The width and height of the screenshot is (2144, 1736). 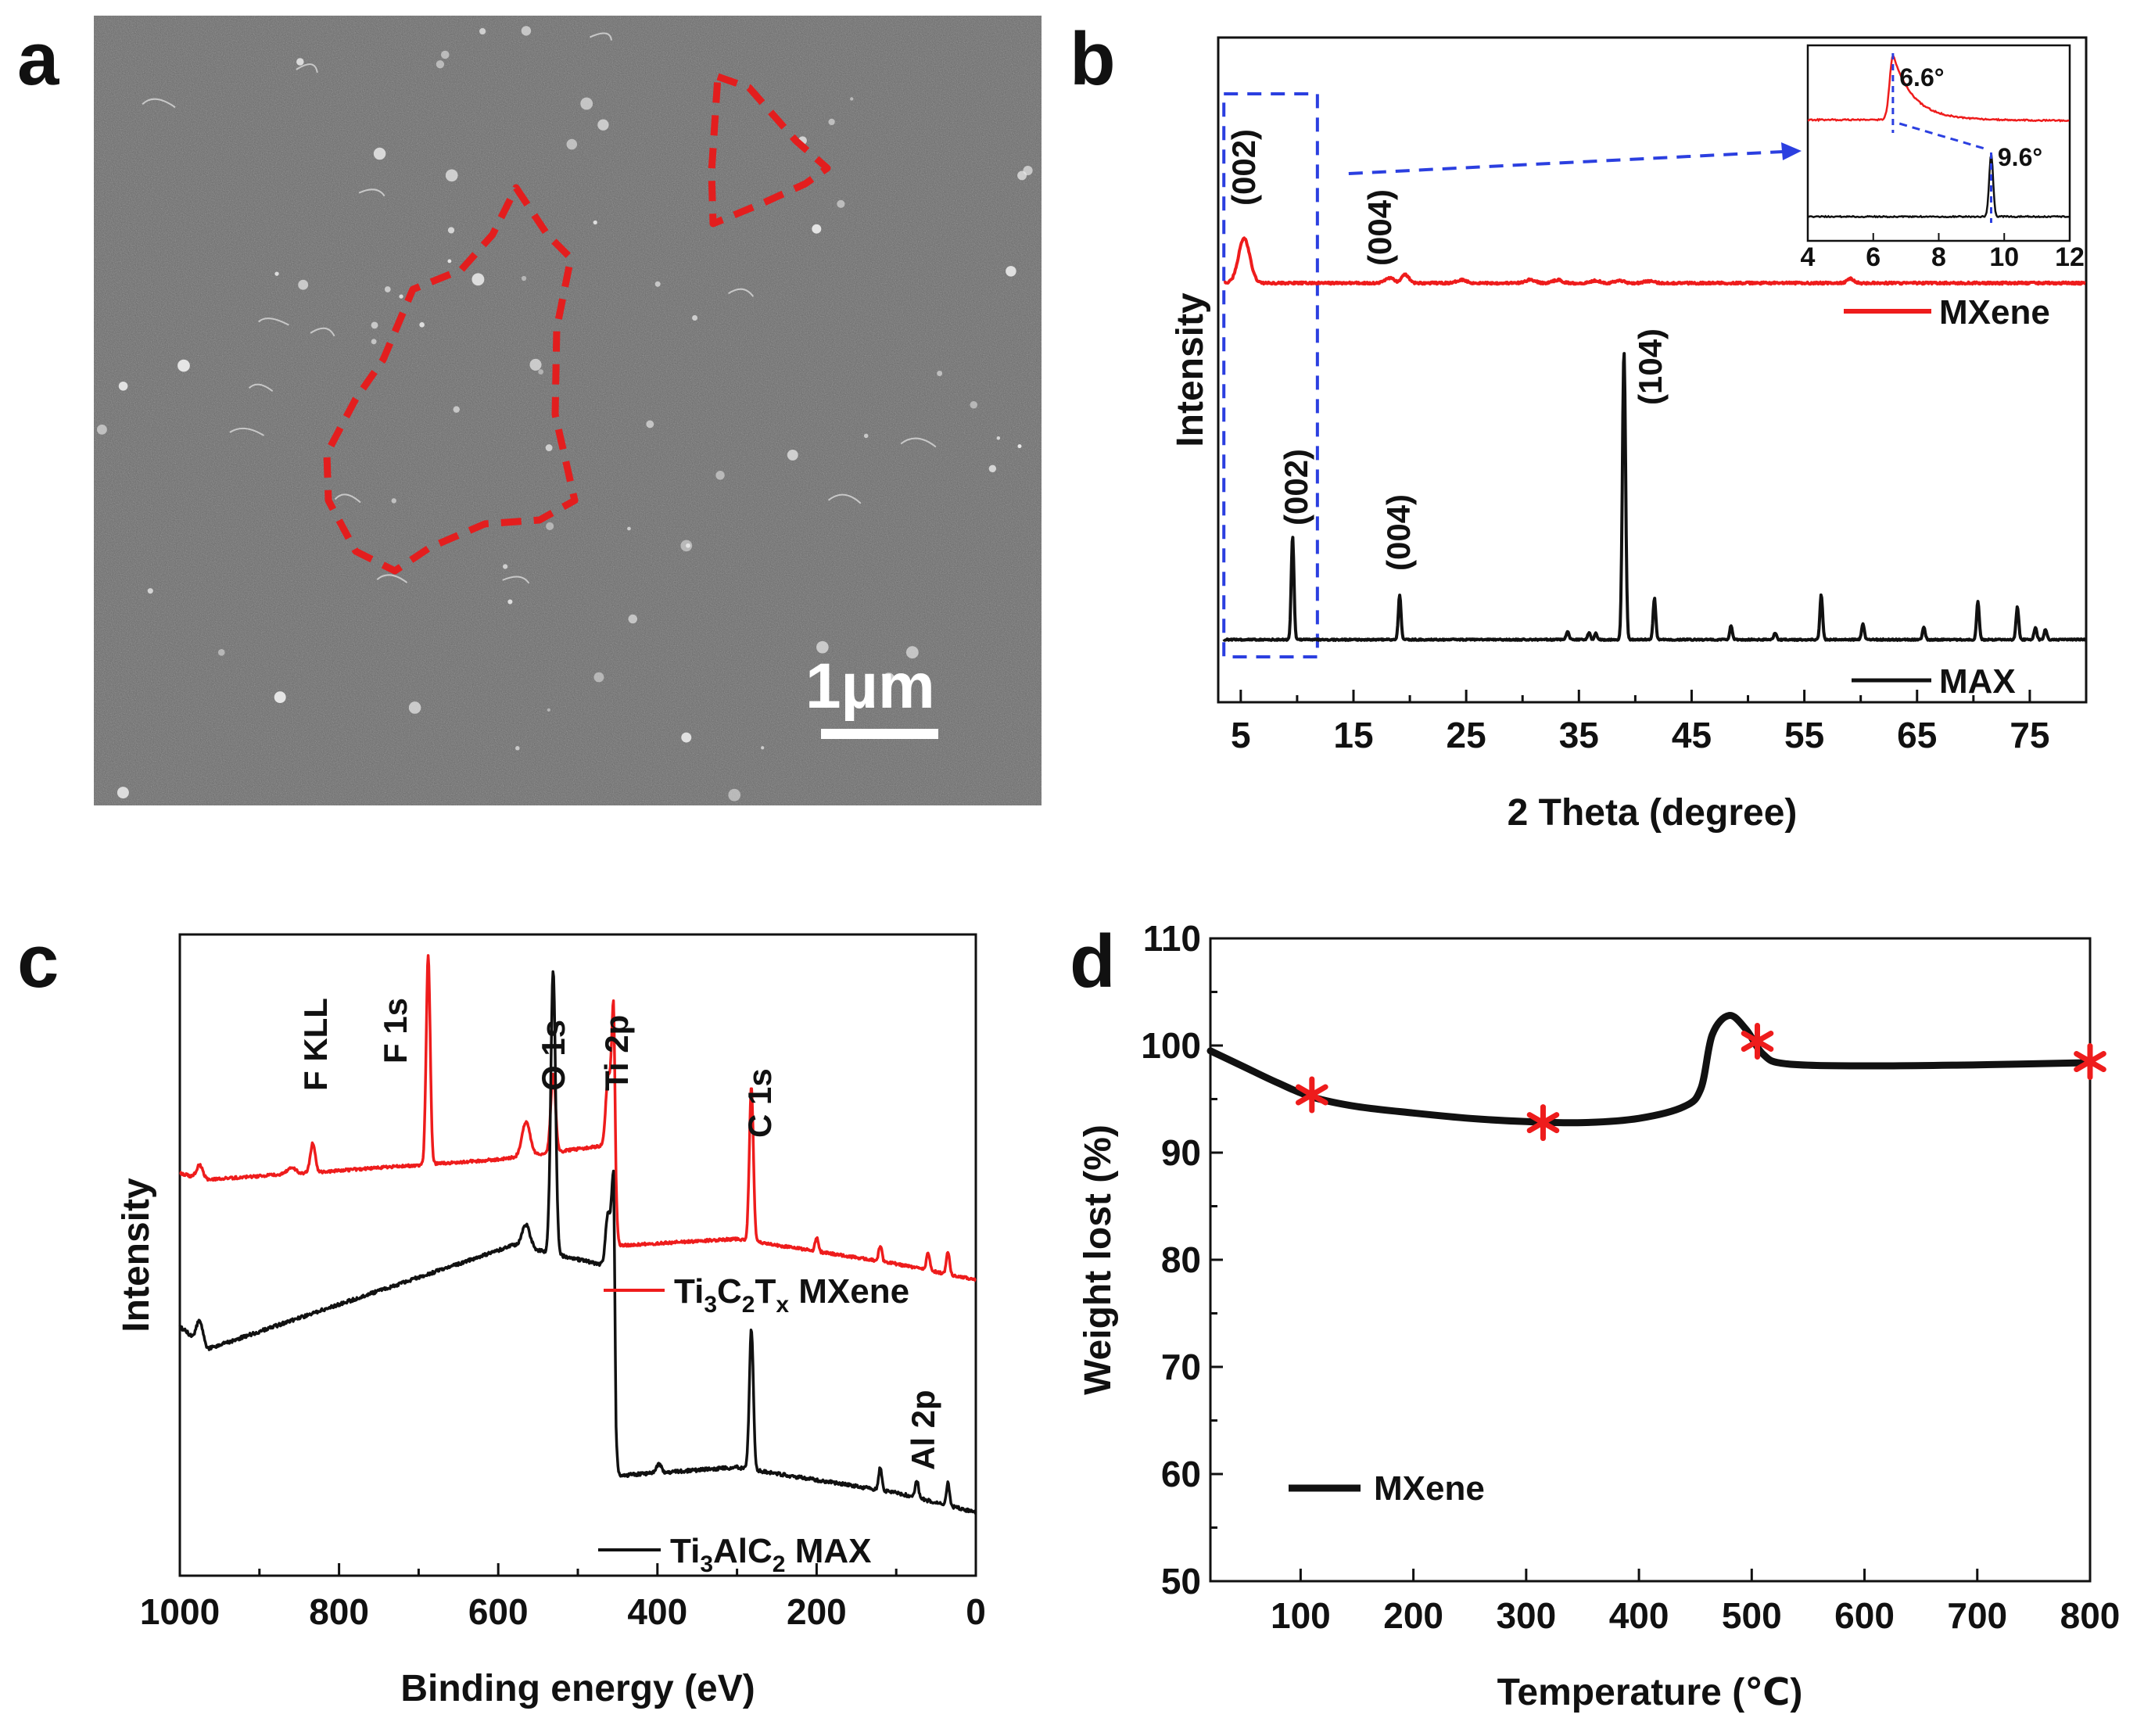 What do you see at coordinates (1353, 735) in the screenshot?
I see `xrd-x-tick-label: 15` at bounding box center [1353, 735].